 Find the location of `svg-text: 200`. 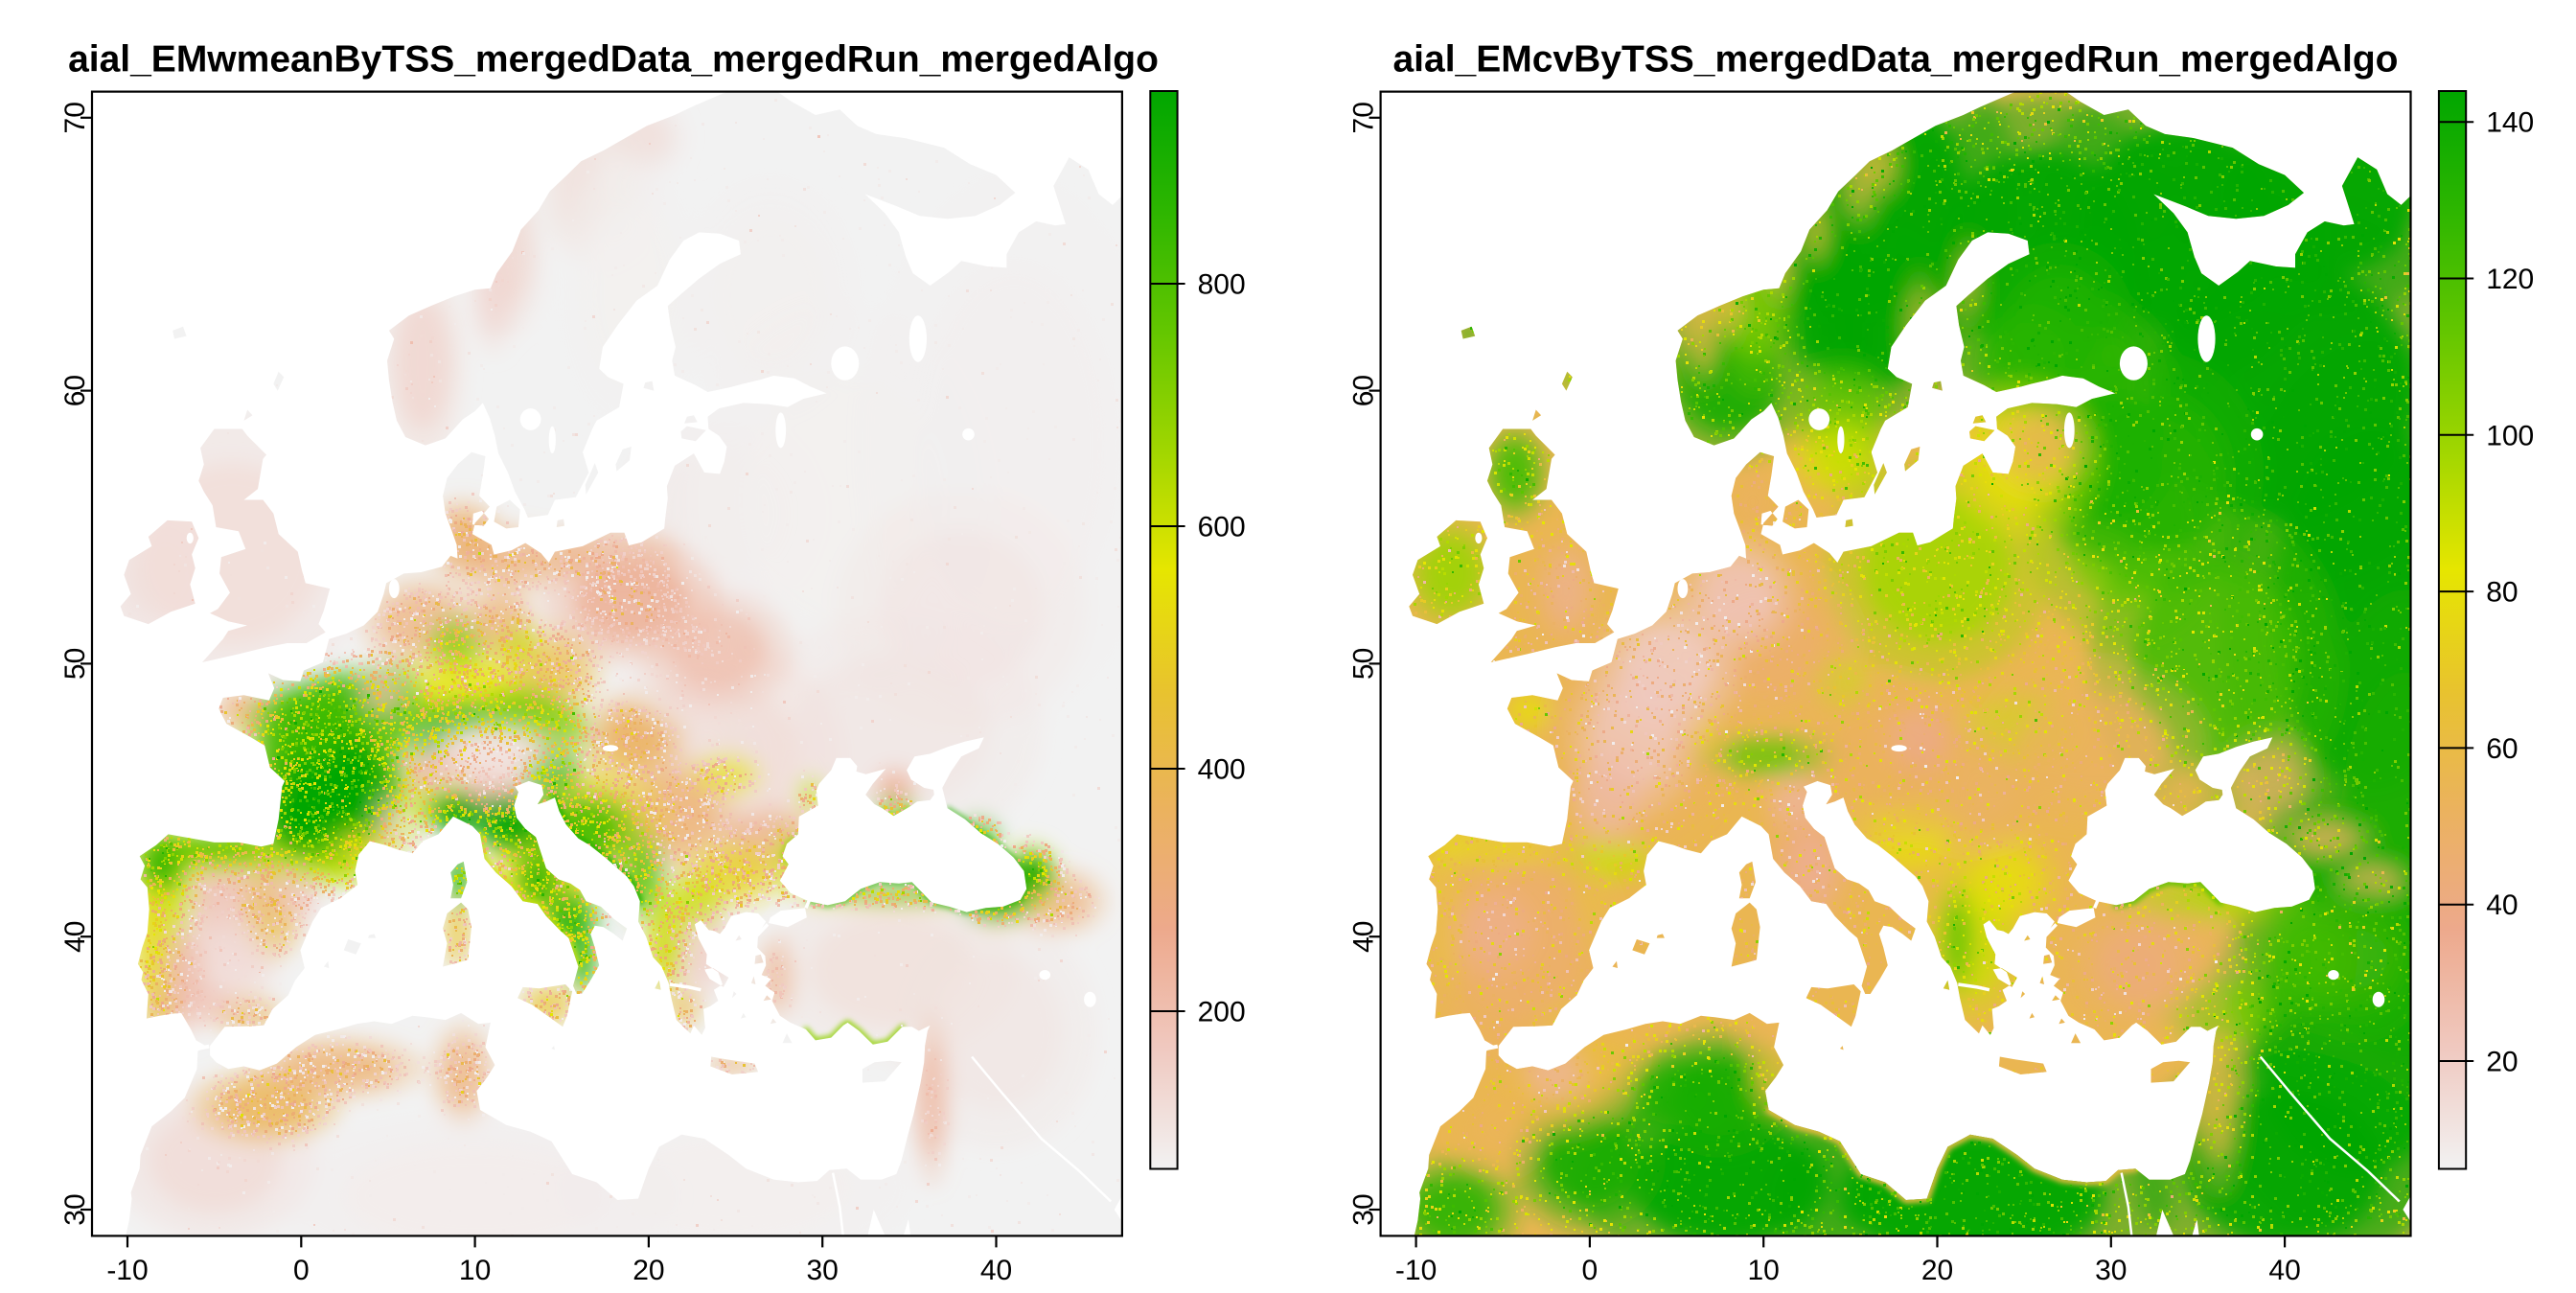

svg-text: 200 is located at coordinates (1222, 1012).